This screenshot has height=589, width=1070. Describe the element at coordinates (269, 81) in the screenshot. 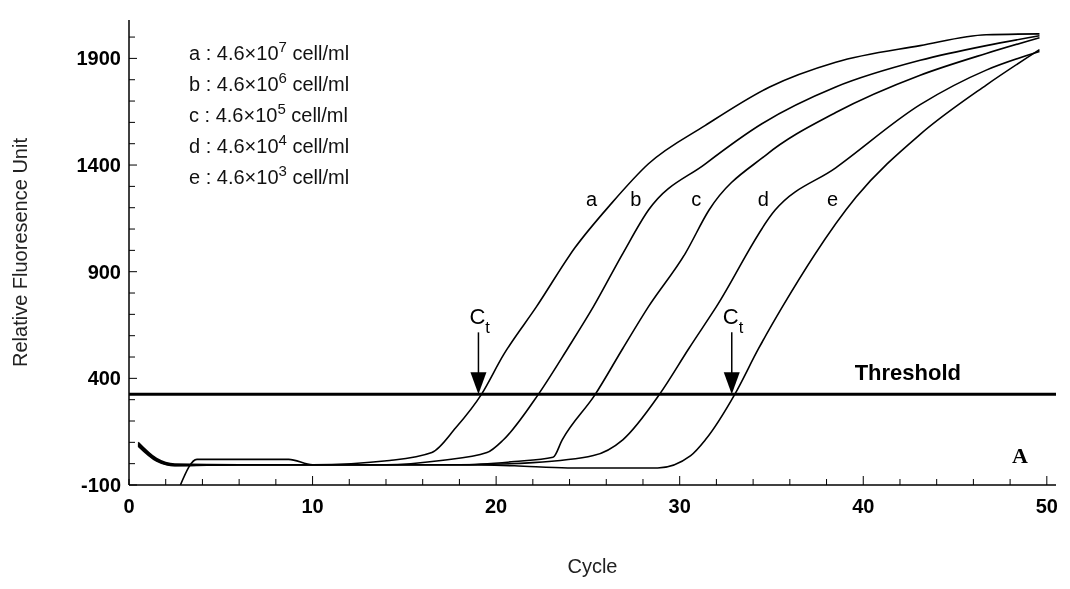

I see `annotation: b : 4.6×10$^{6}$ cell/ml` at that location.